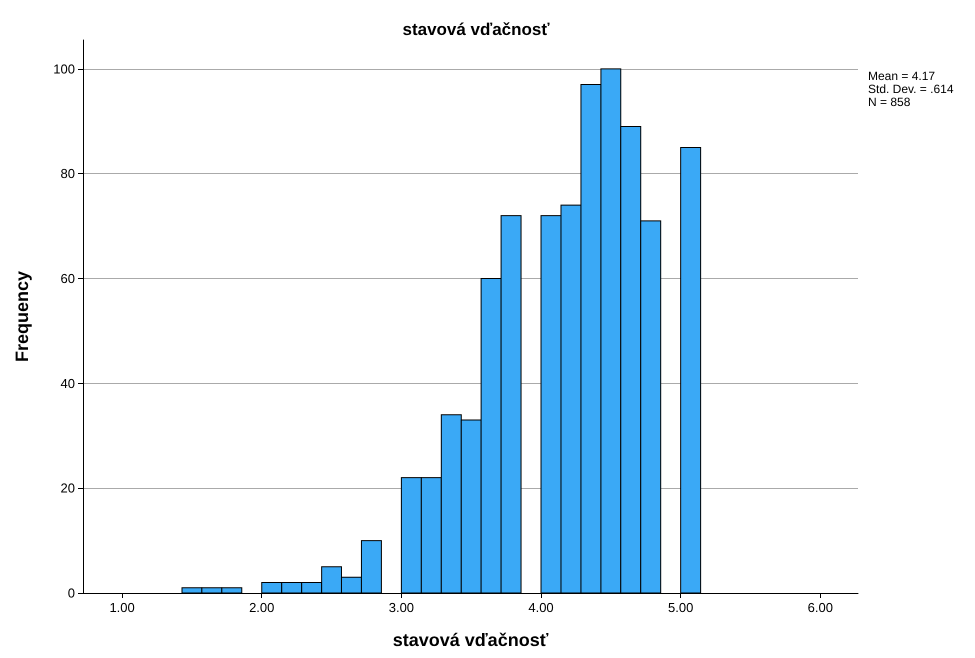 The height and width of the screenshot is (658, 975). What do you see at coordinates (261, 607) in the screenshot?
I see `x-tick-label: 2.00` at bounding box center [261, 607].